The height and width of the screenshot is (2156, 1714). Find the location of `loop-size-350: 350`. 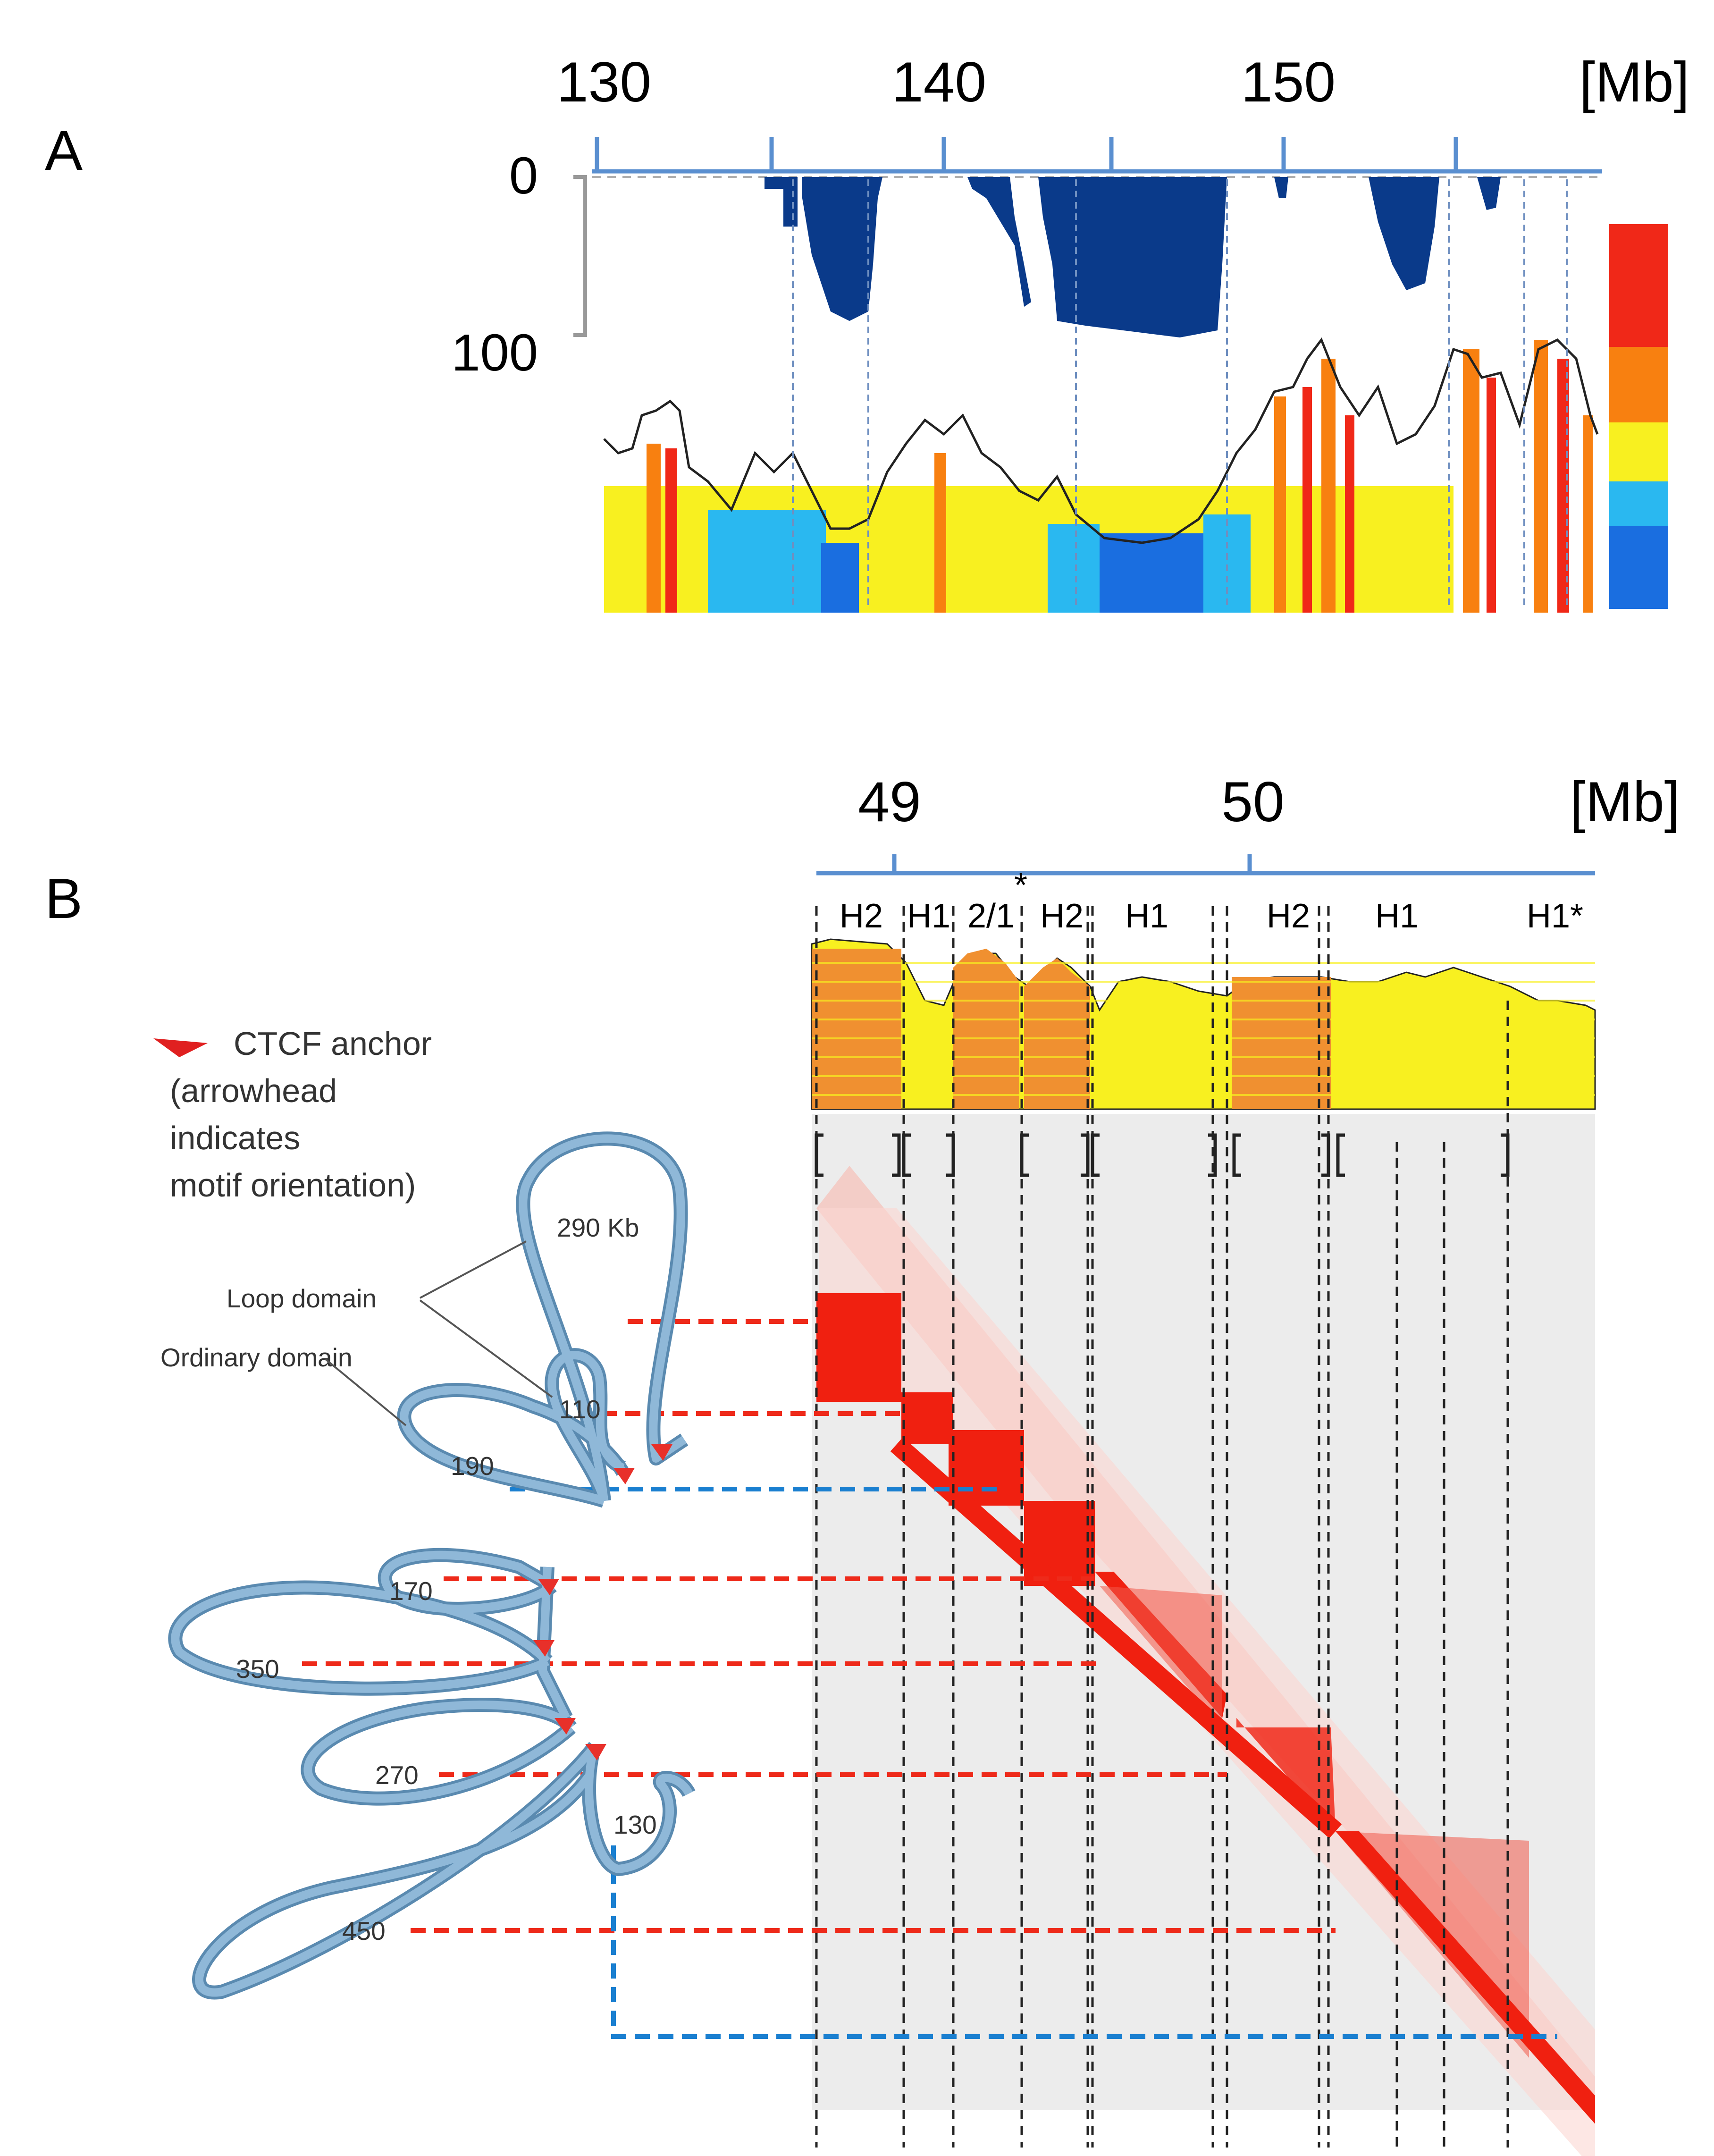

loop-size-350: 350 is located at coordinates (257, 1669).